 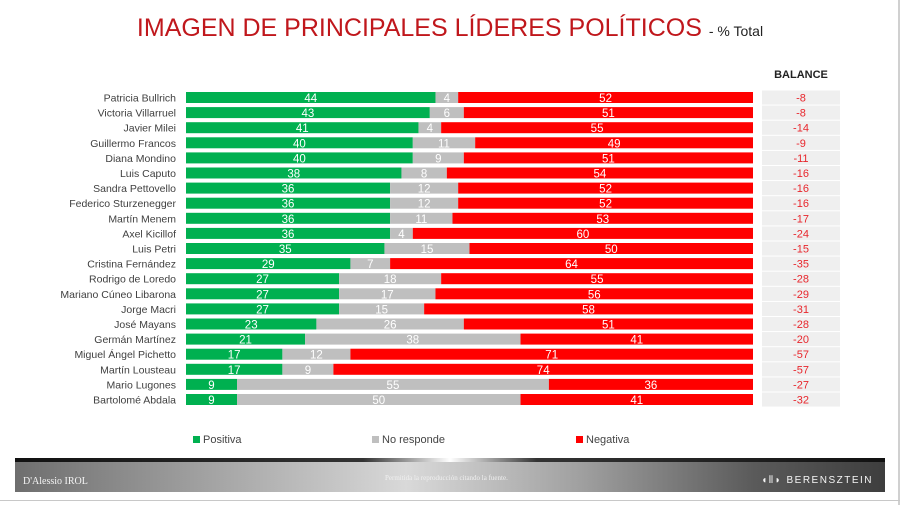 I want to click on data-label-no-responde: 17, so click(x=387, y=295).